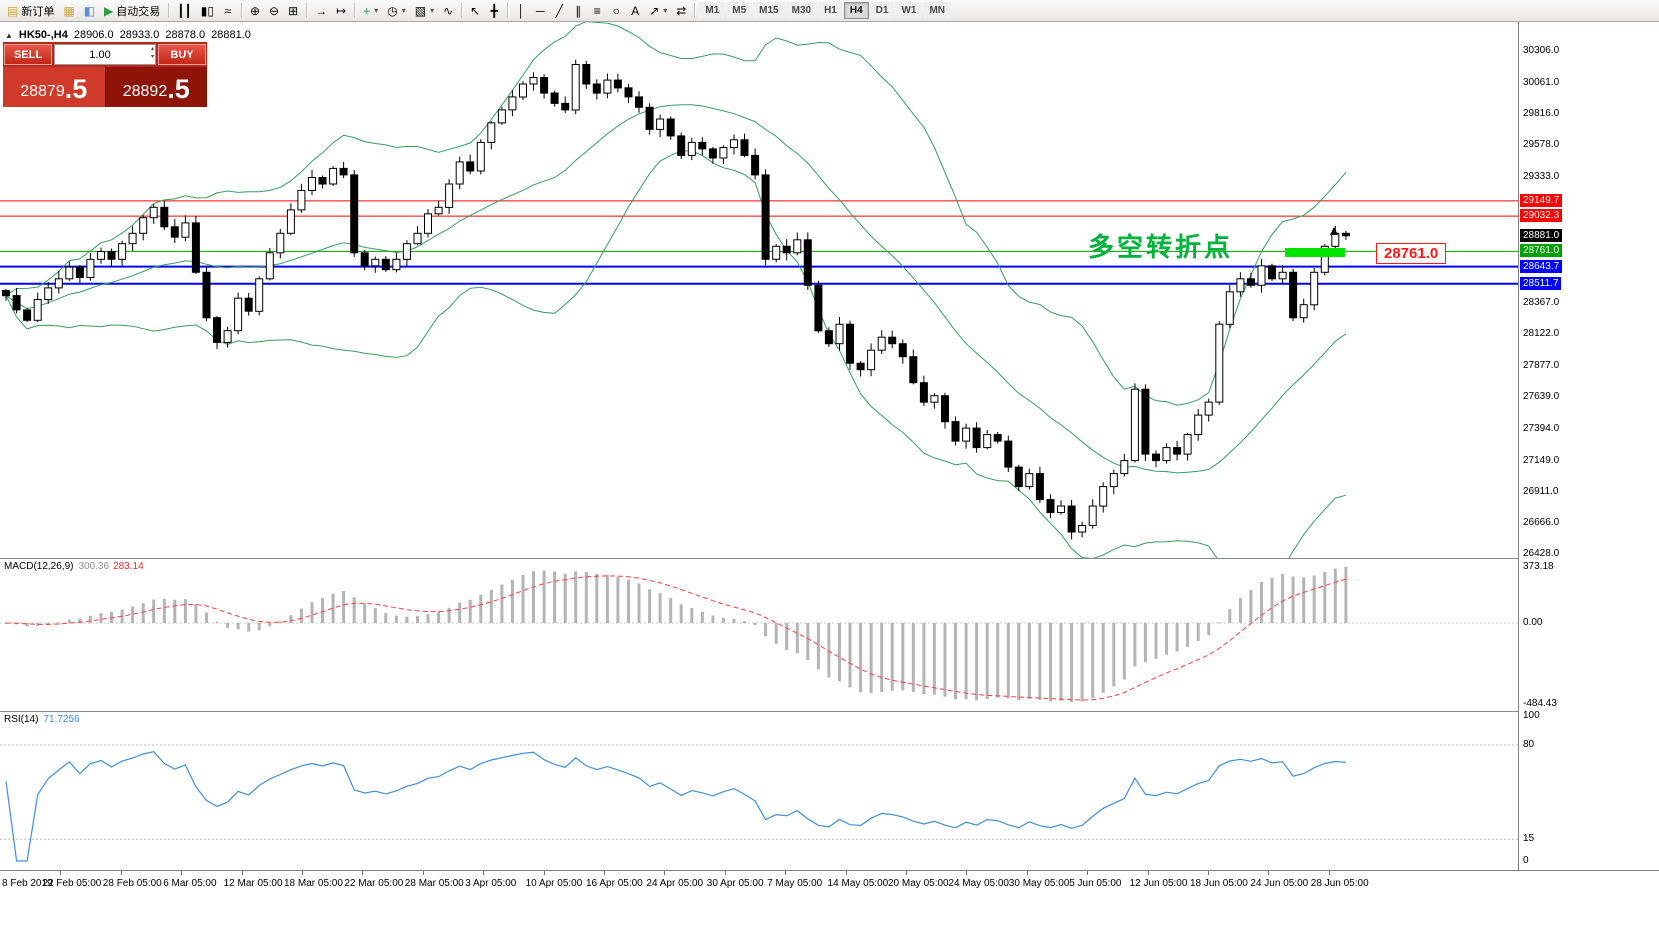  Describe the element at coordinates (1541, 216) in the screenshot. I see `price-badge: 29032.3` at that location.